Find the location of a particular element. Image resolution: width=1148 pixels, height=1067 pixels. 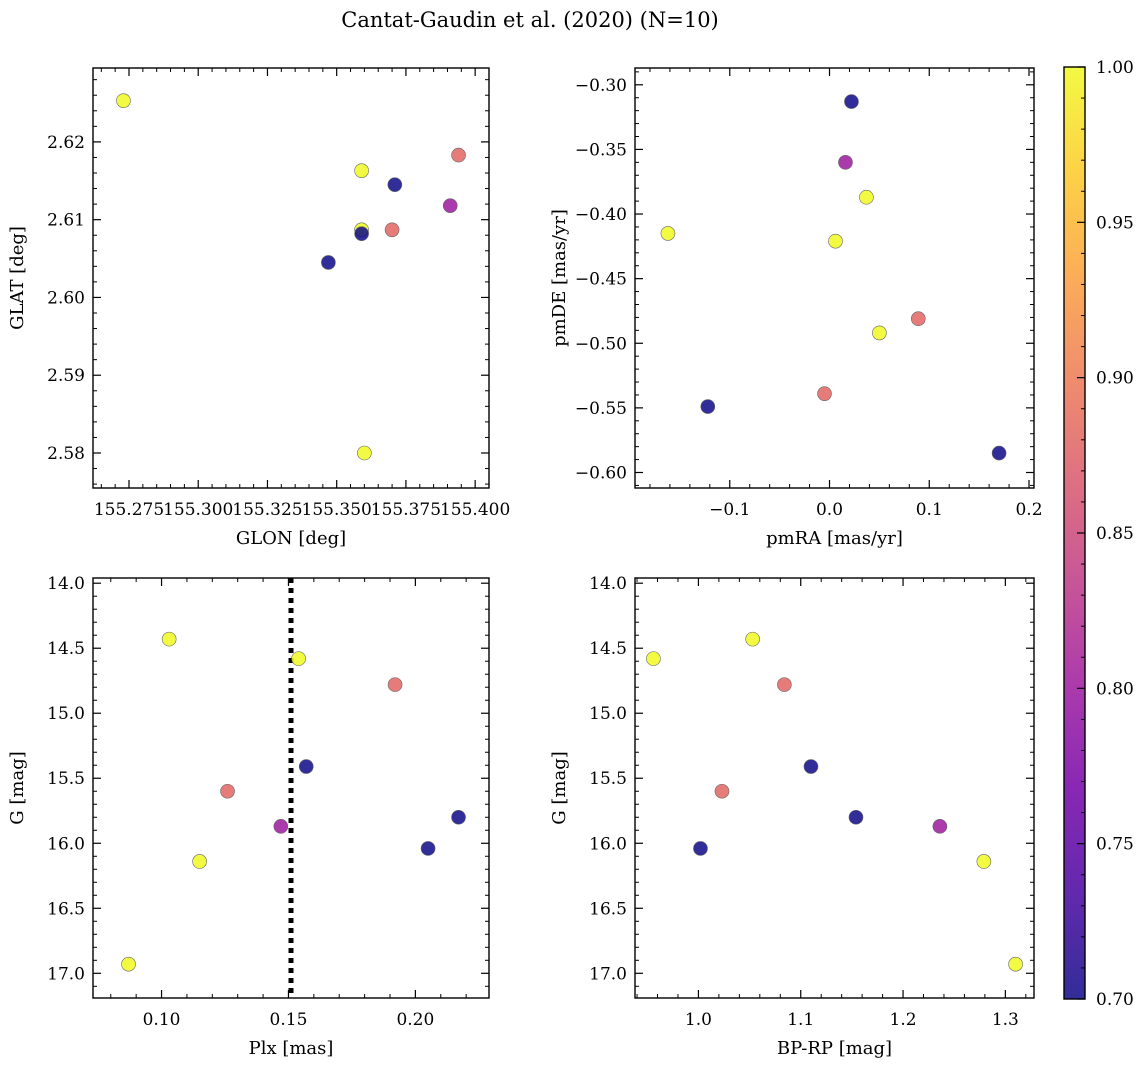

x-tick-label: 0.20 is located at coordinates (415, 1020).